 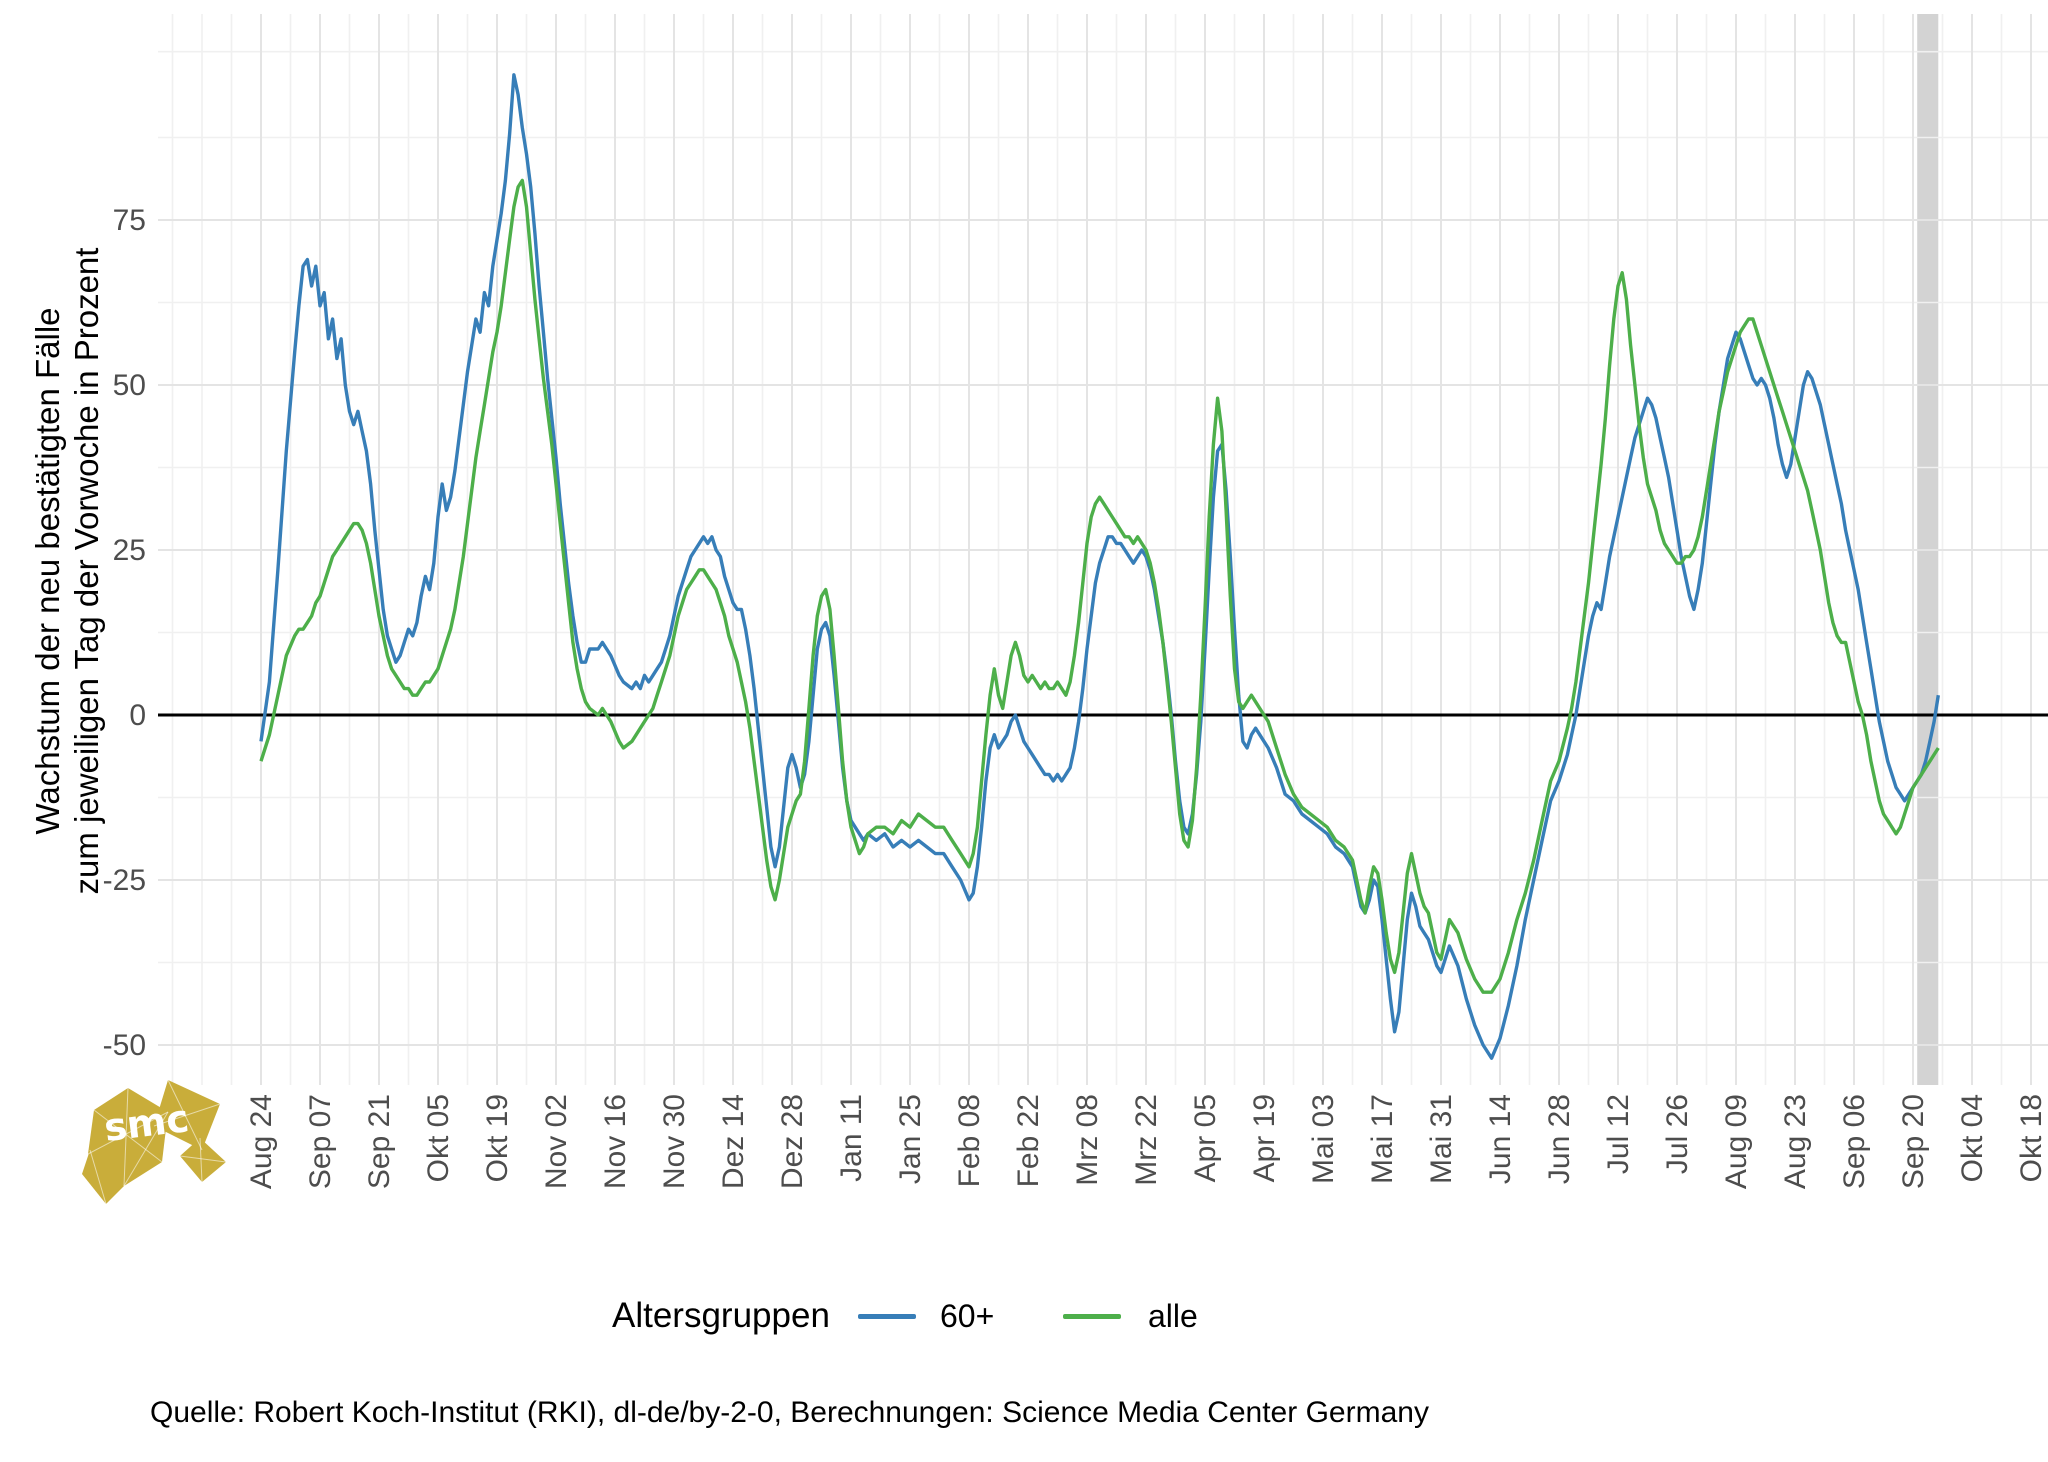 I want to click on y-tick-label: 25, so click(x=129, y=550).